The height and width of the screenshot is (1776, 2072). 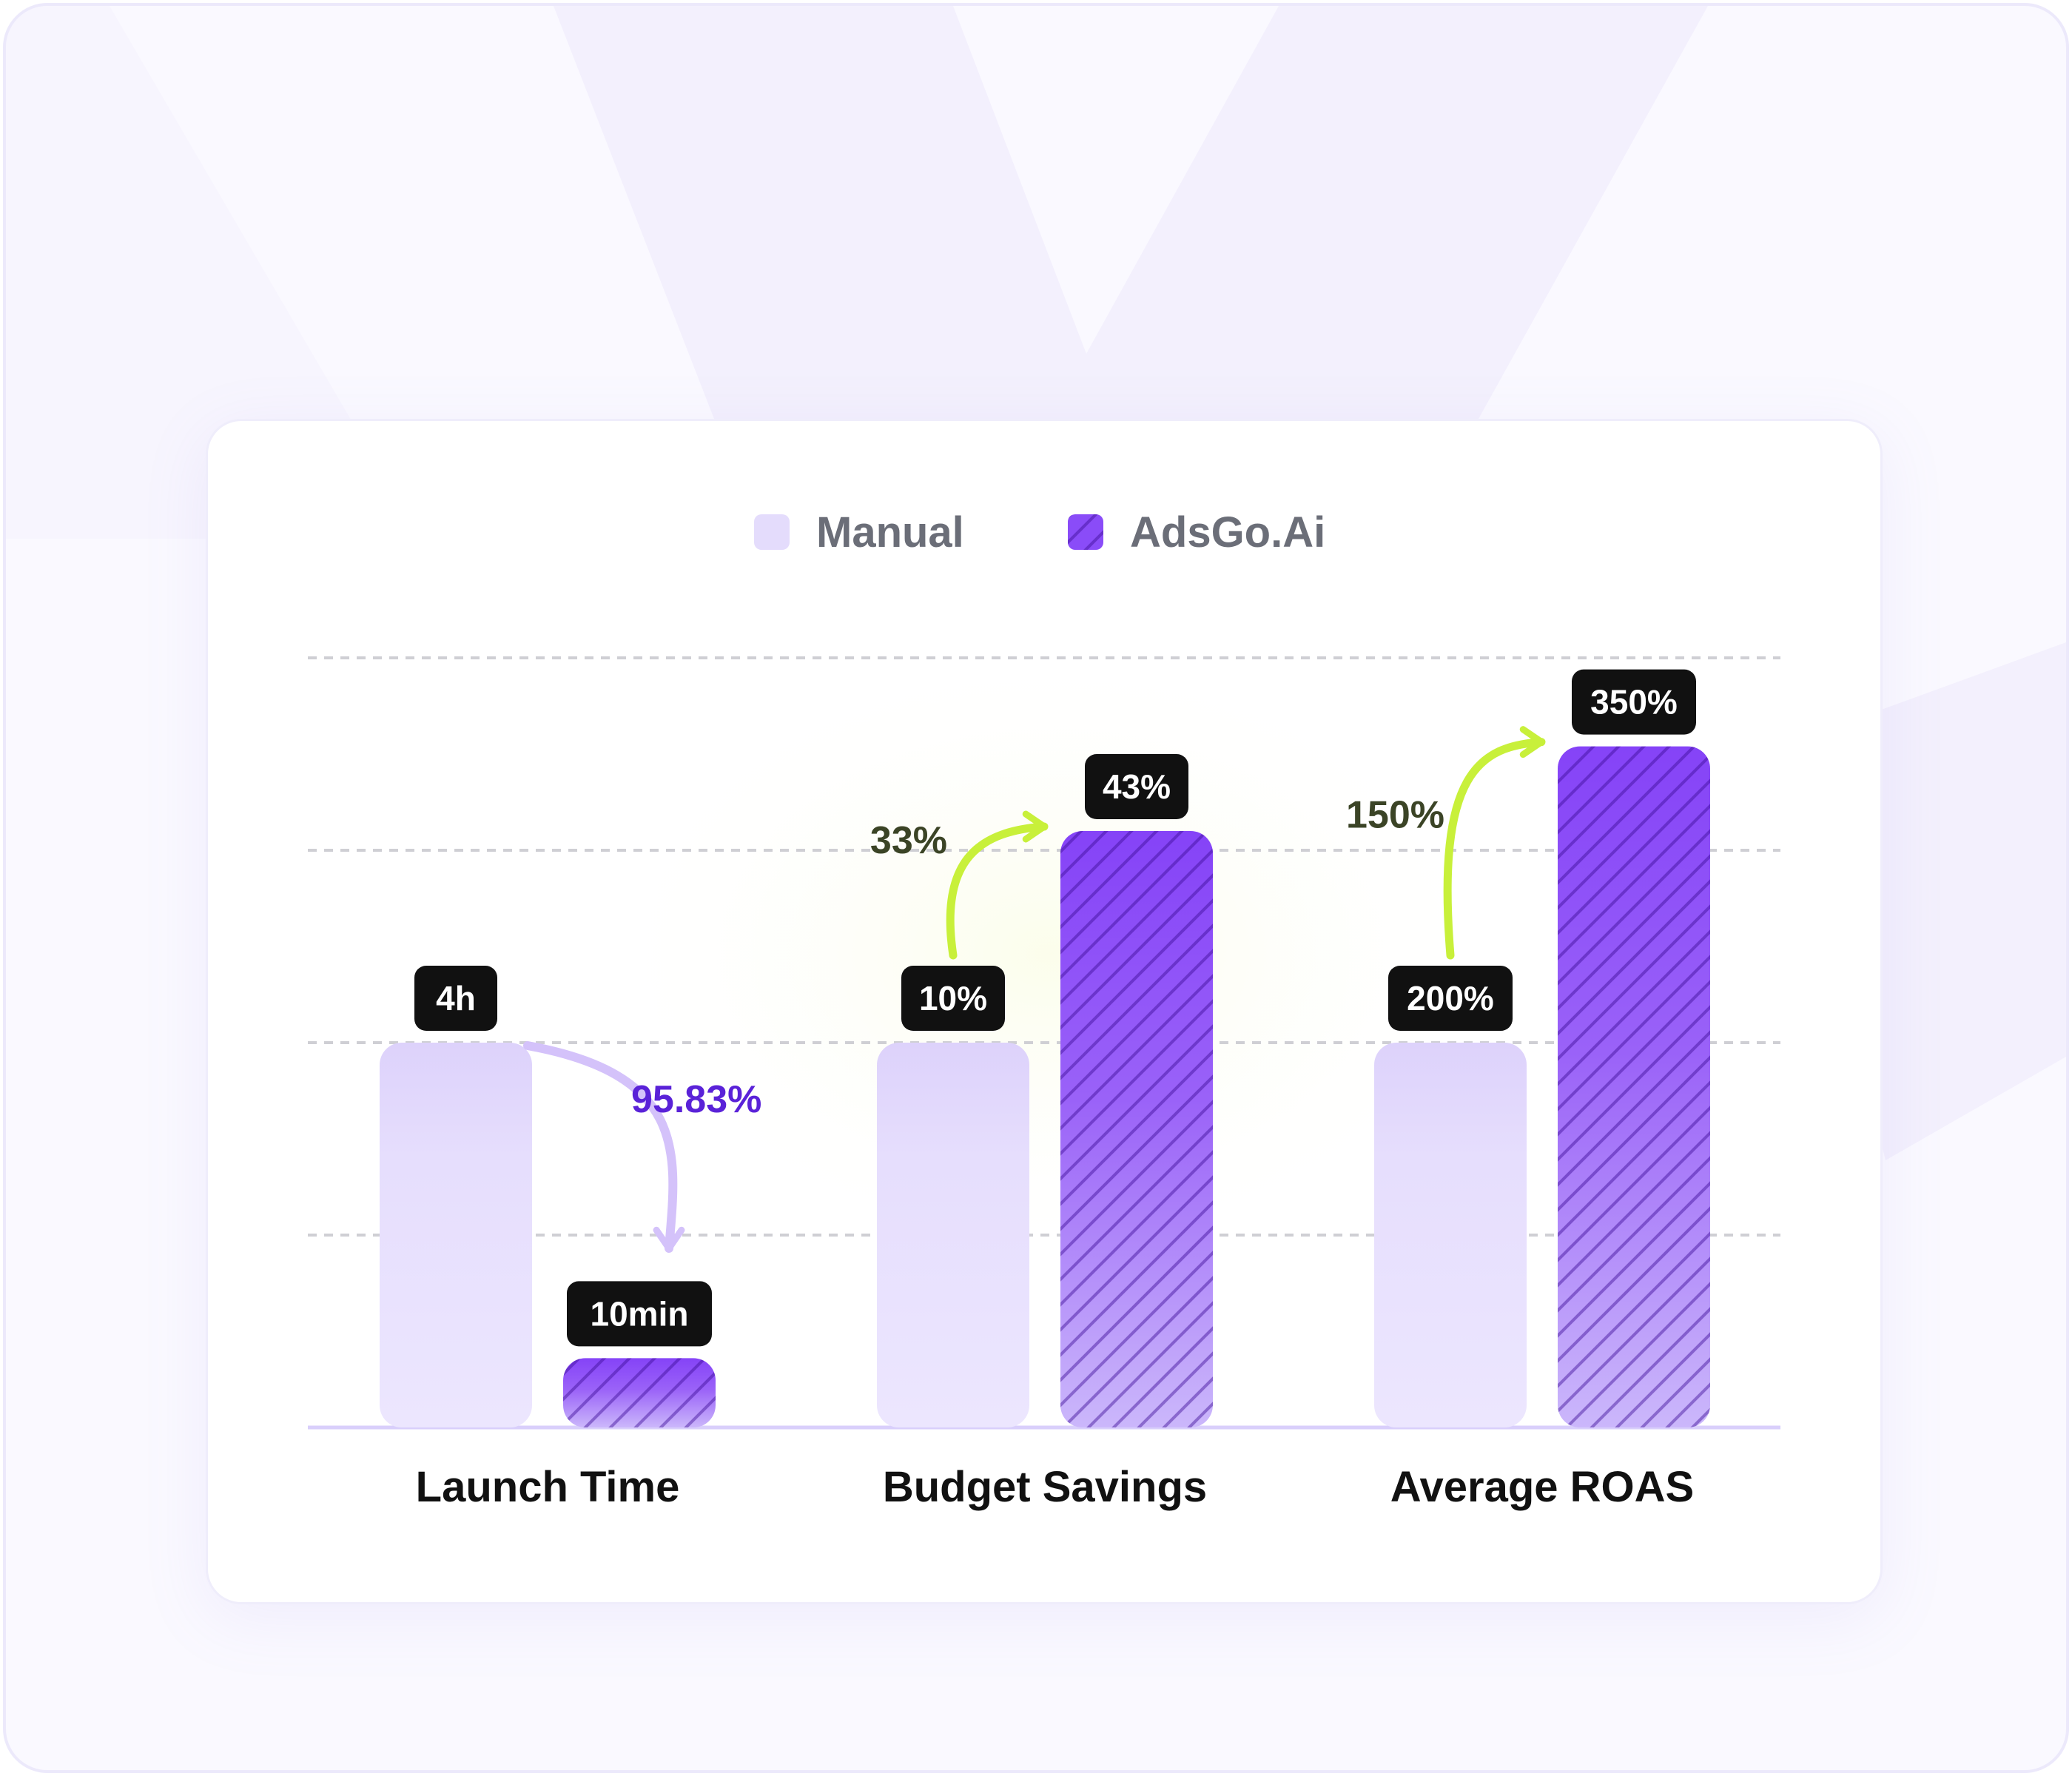 I want to click on svg-text: 10min, so click(x=640, y=1313).